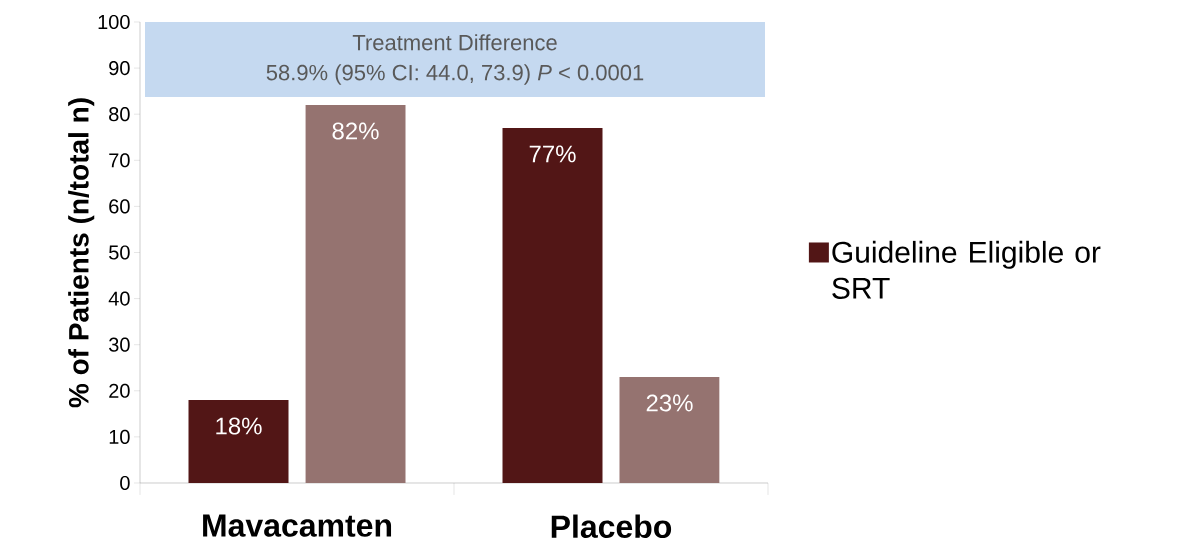  What do you see at coordinates (119, 252) in the screenshot?
I see `y-tick-label: 50` at bounding box center [119, 252].